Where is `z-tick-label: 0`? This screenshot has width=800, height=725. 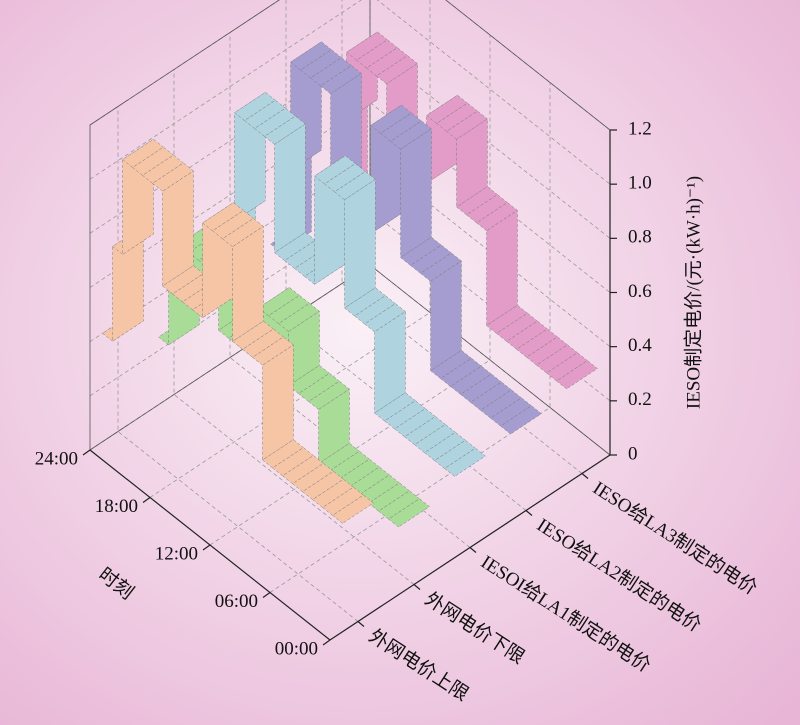
z-tick-label: 0 is located at coordinates (633, 453).